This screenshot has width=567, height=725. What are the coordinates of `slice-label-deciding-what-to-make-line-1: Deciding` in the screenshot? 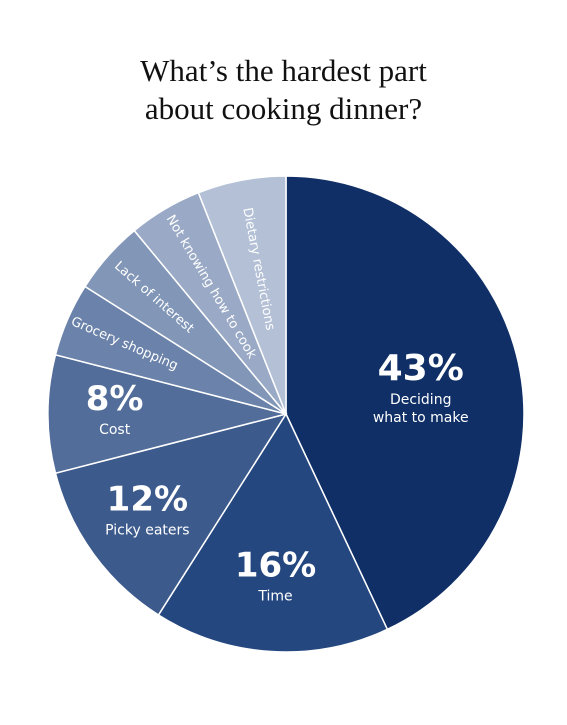 It's located at (421, 400).